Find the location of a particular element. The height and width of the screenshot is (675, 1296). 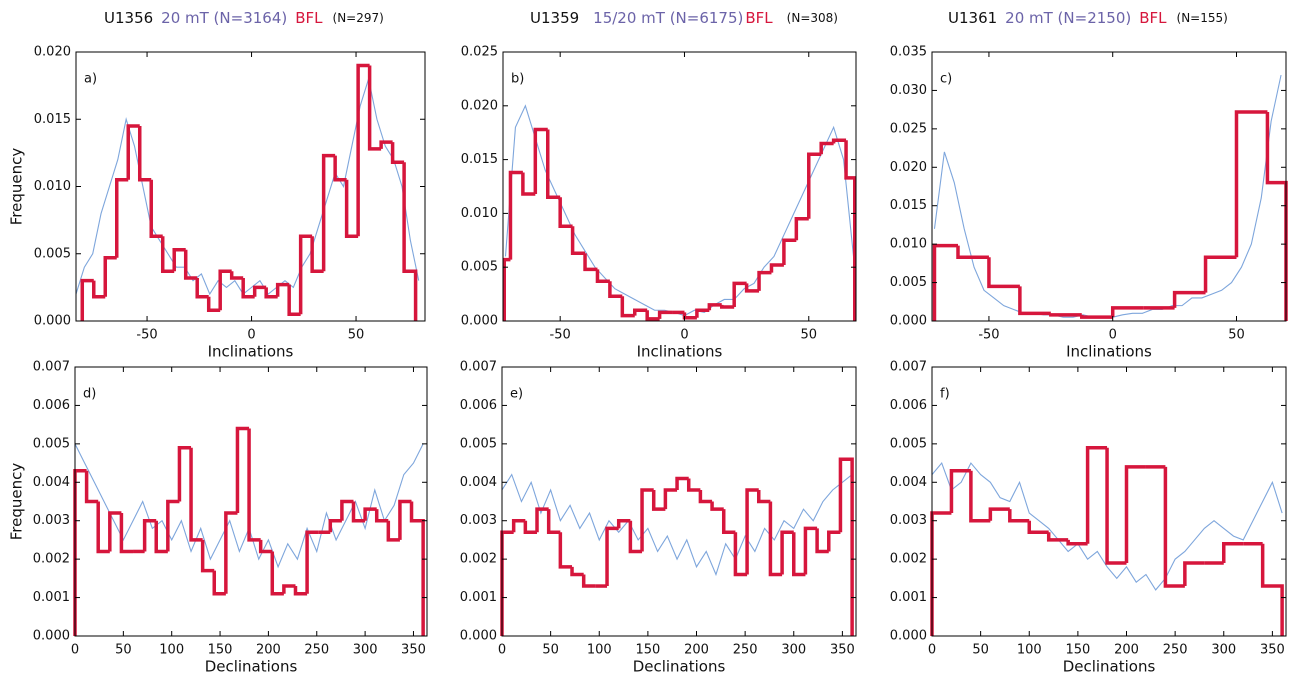

panel-label: d) is located at coordinates (89, 394).